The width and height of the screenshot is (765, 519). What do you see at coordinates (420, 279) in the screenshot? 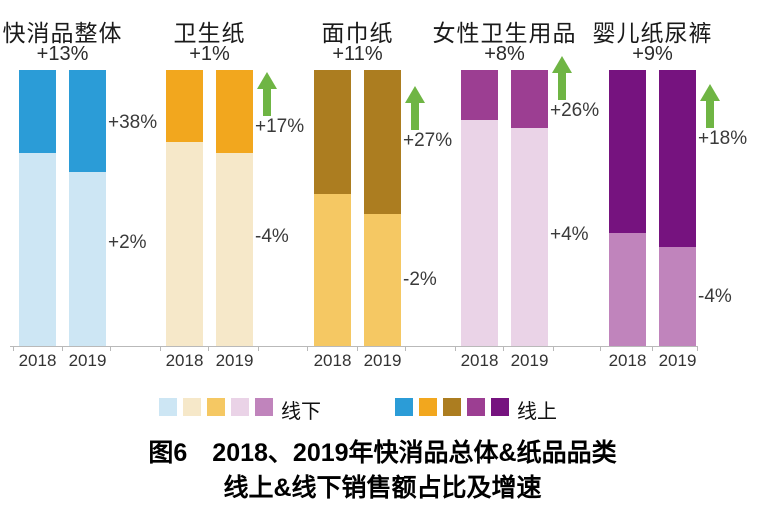
I see `offline-growth-label: -2%` at bounding box center [420, 279].